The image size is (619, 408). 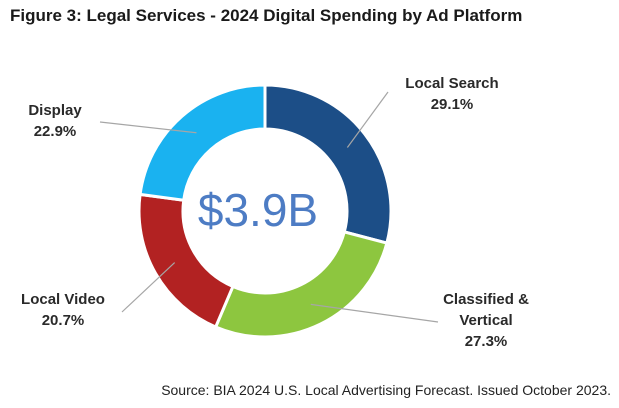 What do you see at coordinates (63, 310) in the screenshot?
I see `slice-label: Local Video 20.7%` at bounding box center [63, 310].